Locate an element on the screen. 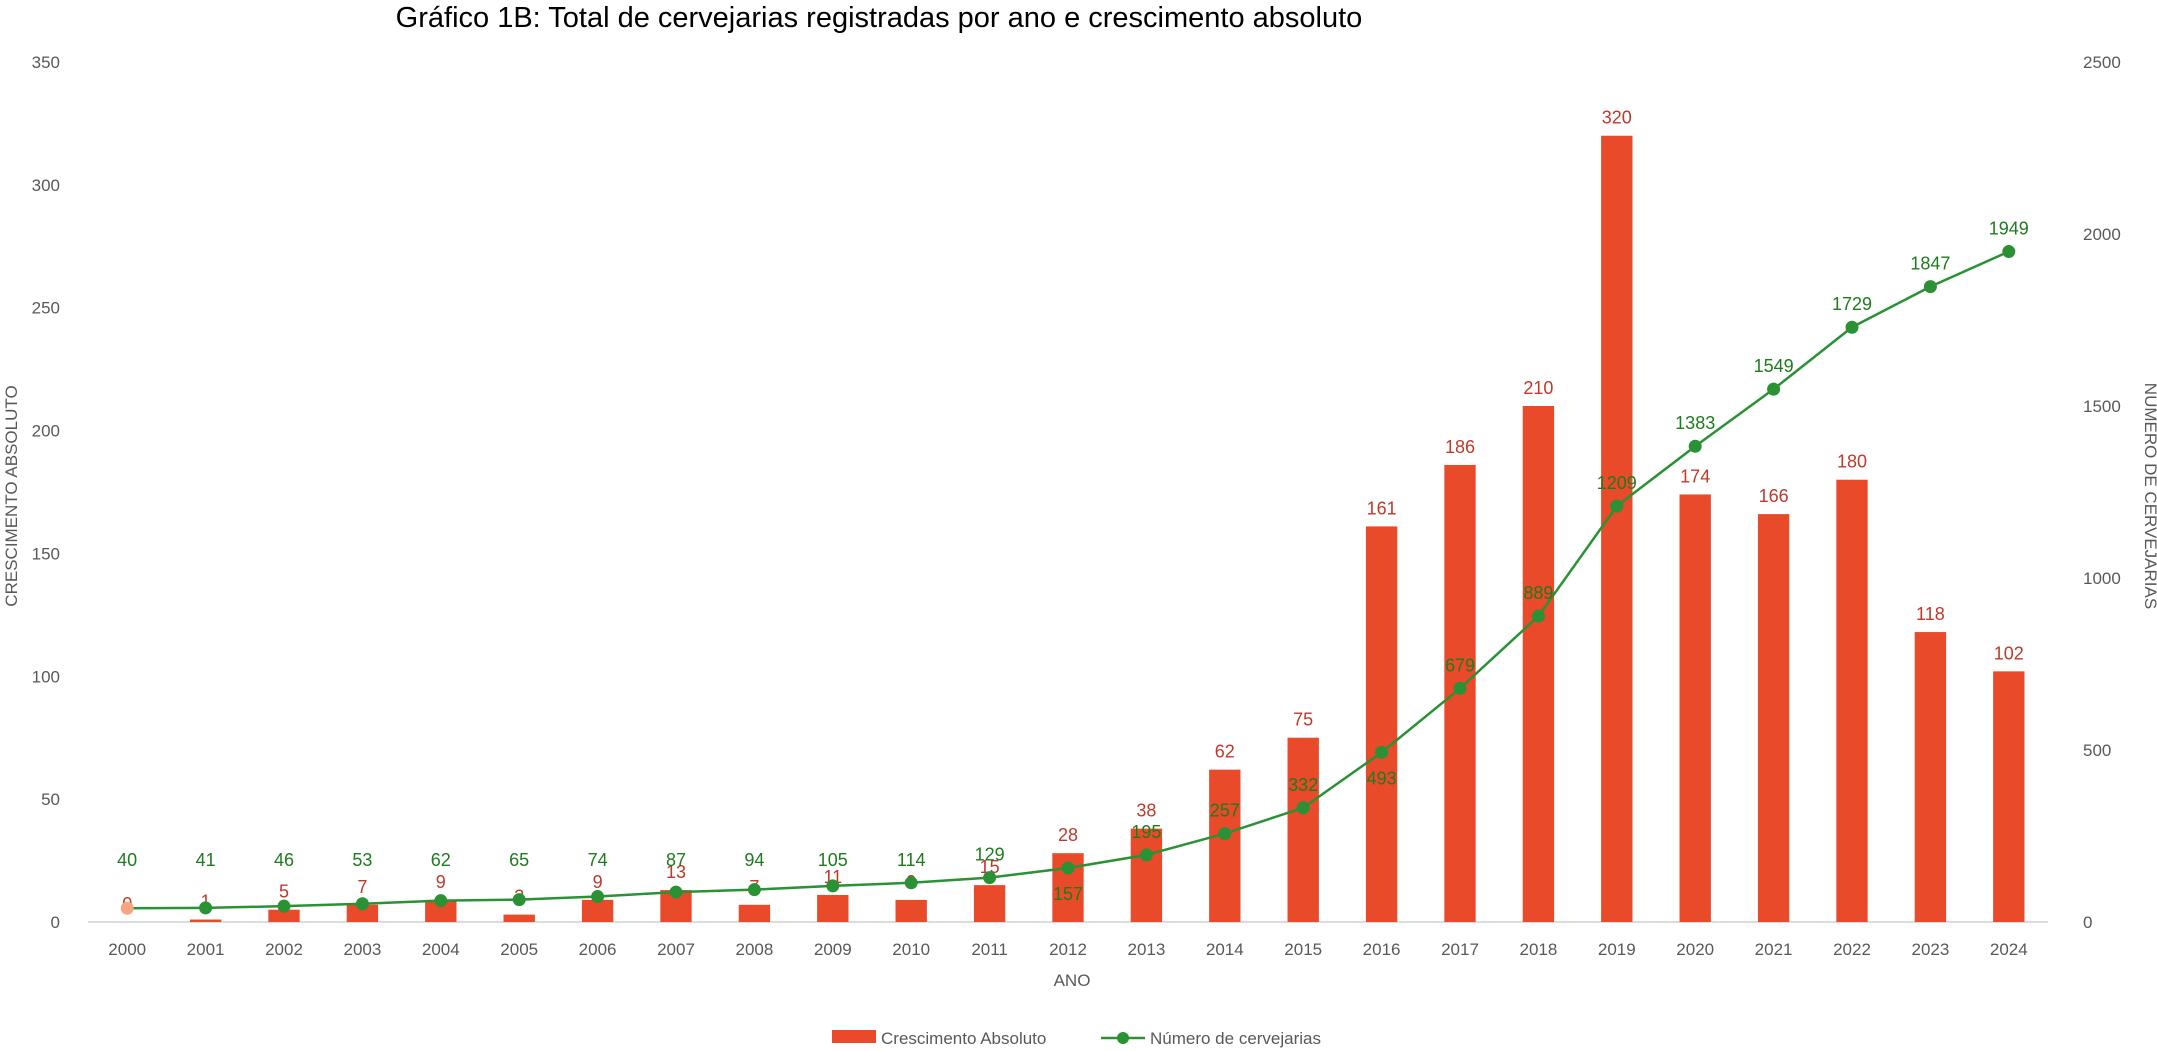 This screenshot has height=1051, width=2157. left-tick-label: 50 is located at coordinates (50, 799).